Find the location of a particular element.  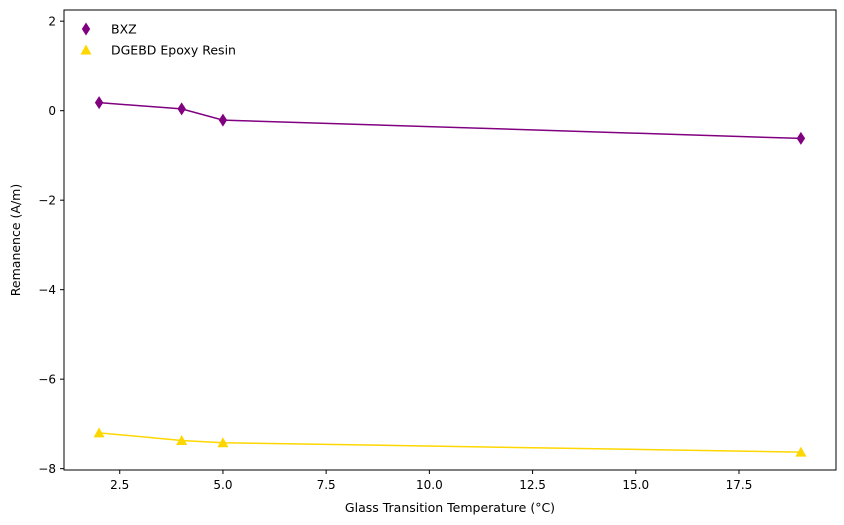

x-axis: 2.5 5.0 7.5 10.0 12.5 15.0 17.5 is located at coordinates (431, 481).